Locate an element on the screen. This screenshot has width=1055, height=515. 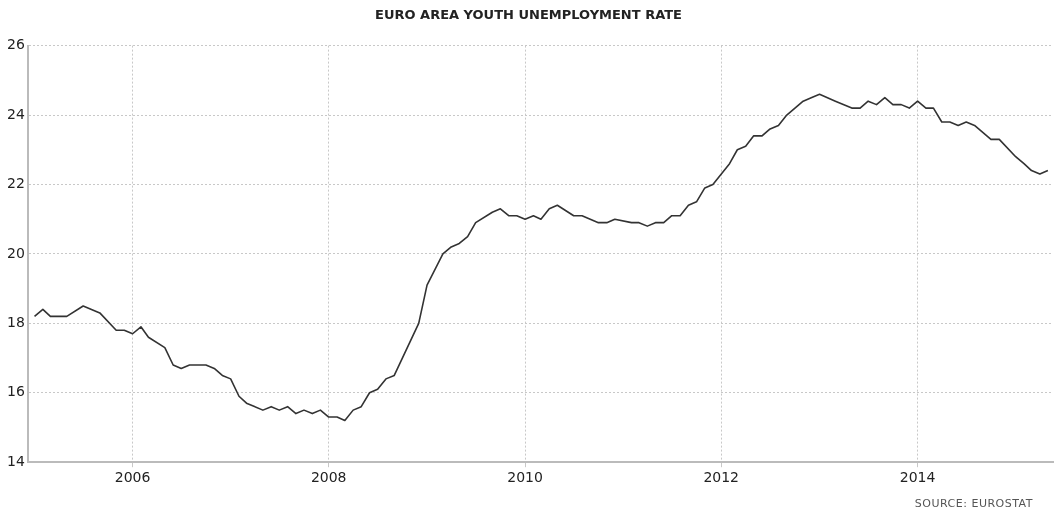
chart-title: EURO AREA YOUTH UNEMPLOYMENT RATE is located at coordinates (528, 15).